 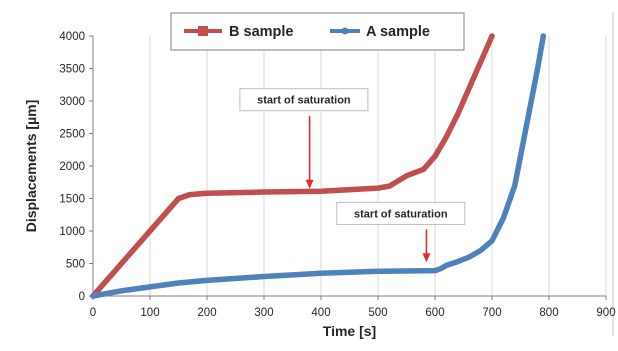 I want to click on legend: B sample A sample, so click(x=317, y=31).